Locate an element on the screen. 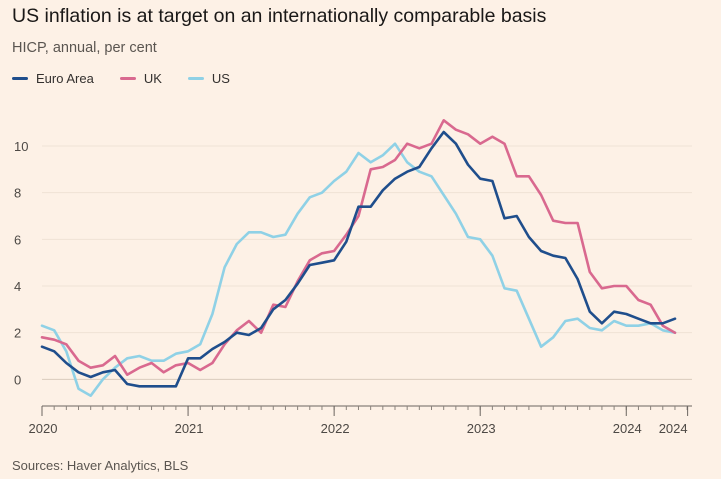 The height and width of the screenshot is (479, 721). legend-swatch-uk is located at coordinates (127, 78).